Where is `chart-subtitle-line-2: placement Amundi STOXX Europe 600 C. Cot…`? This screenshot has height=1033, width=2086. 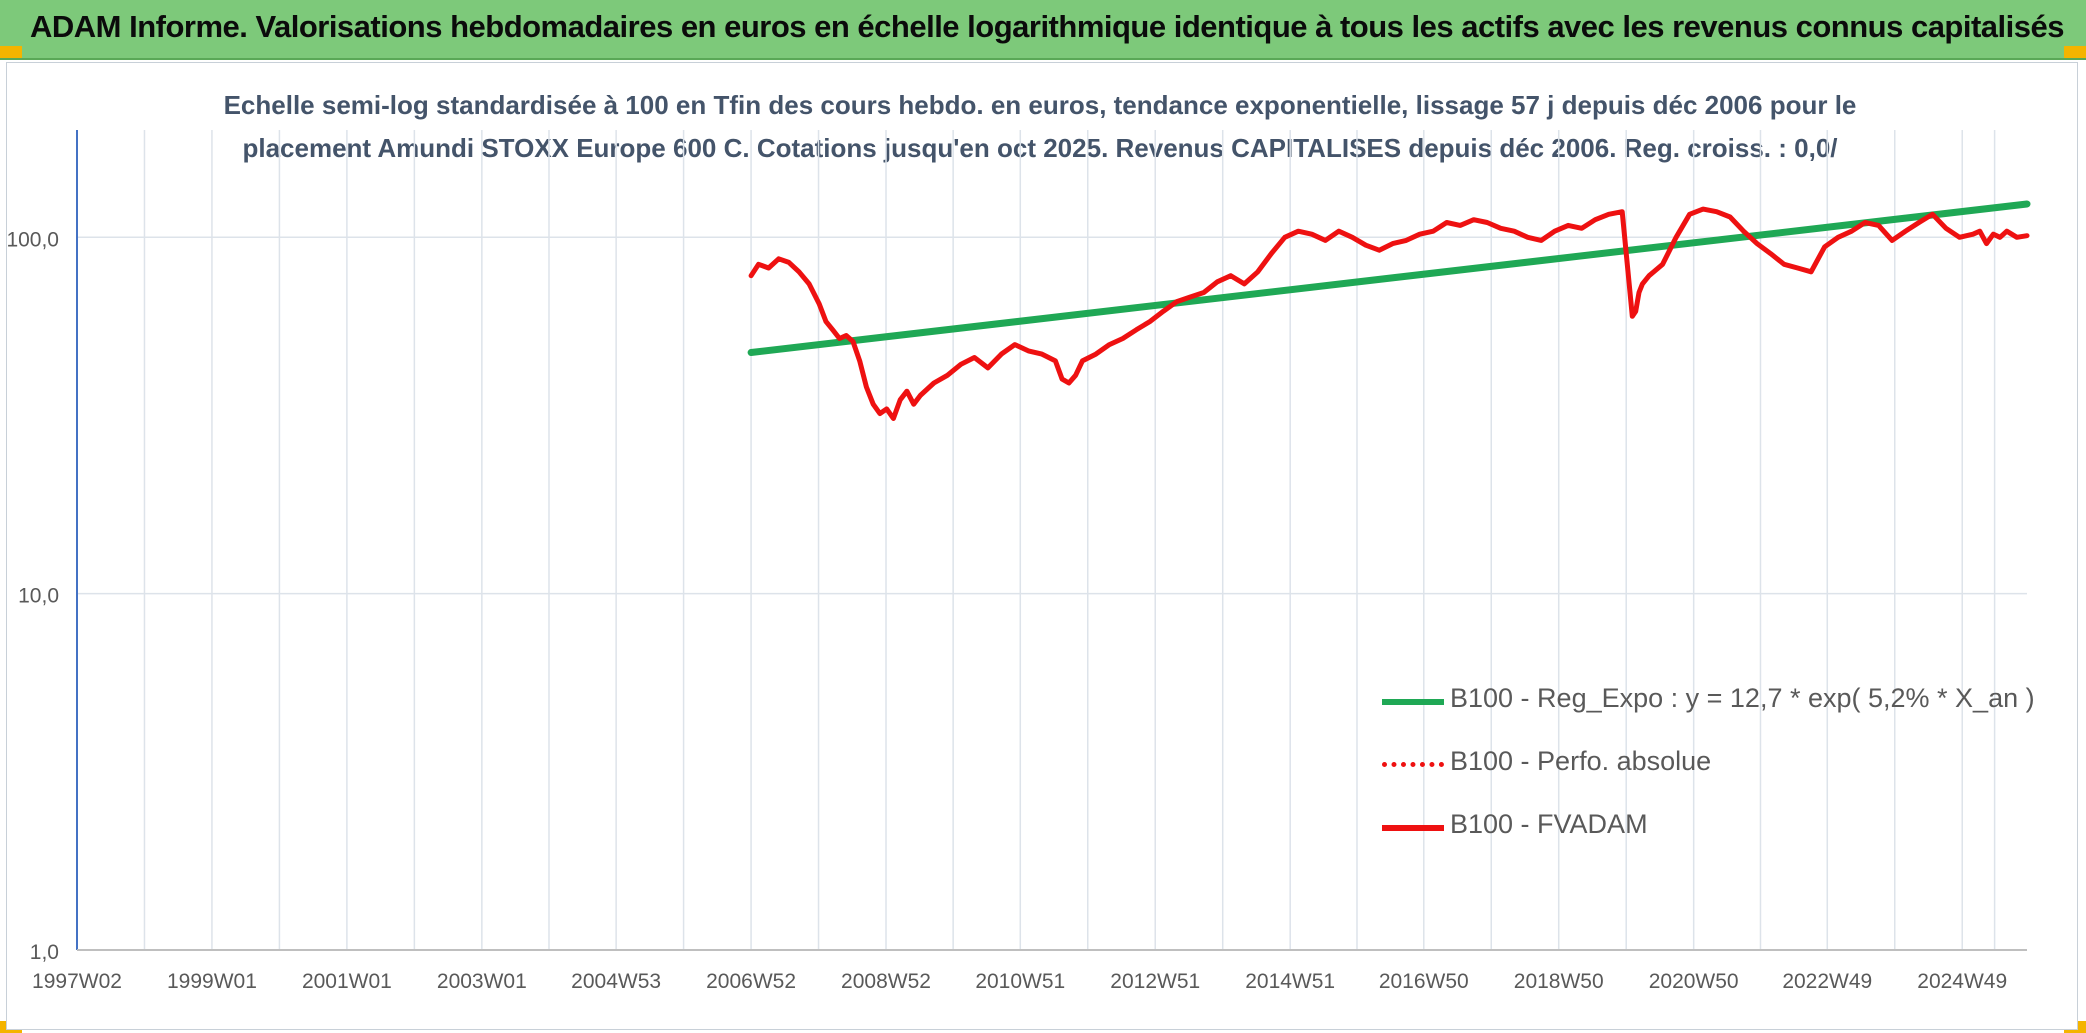
chart-subtitle-line-2: placement Amundi STOXX Europe 600 C. Cot… is located at coordinates (1040, 148).